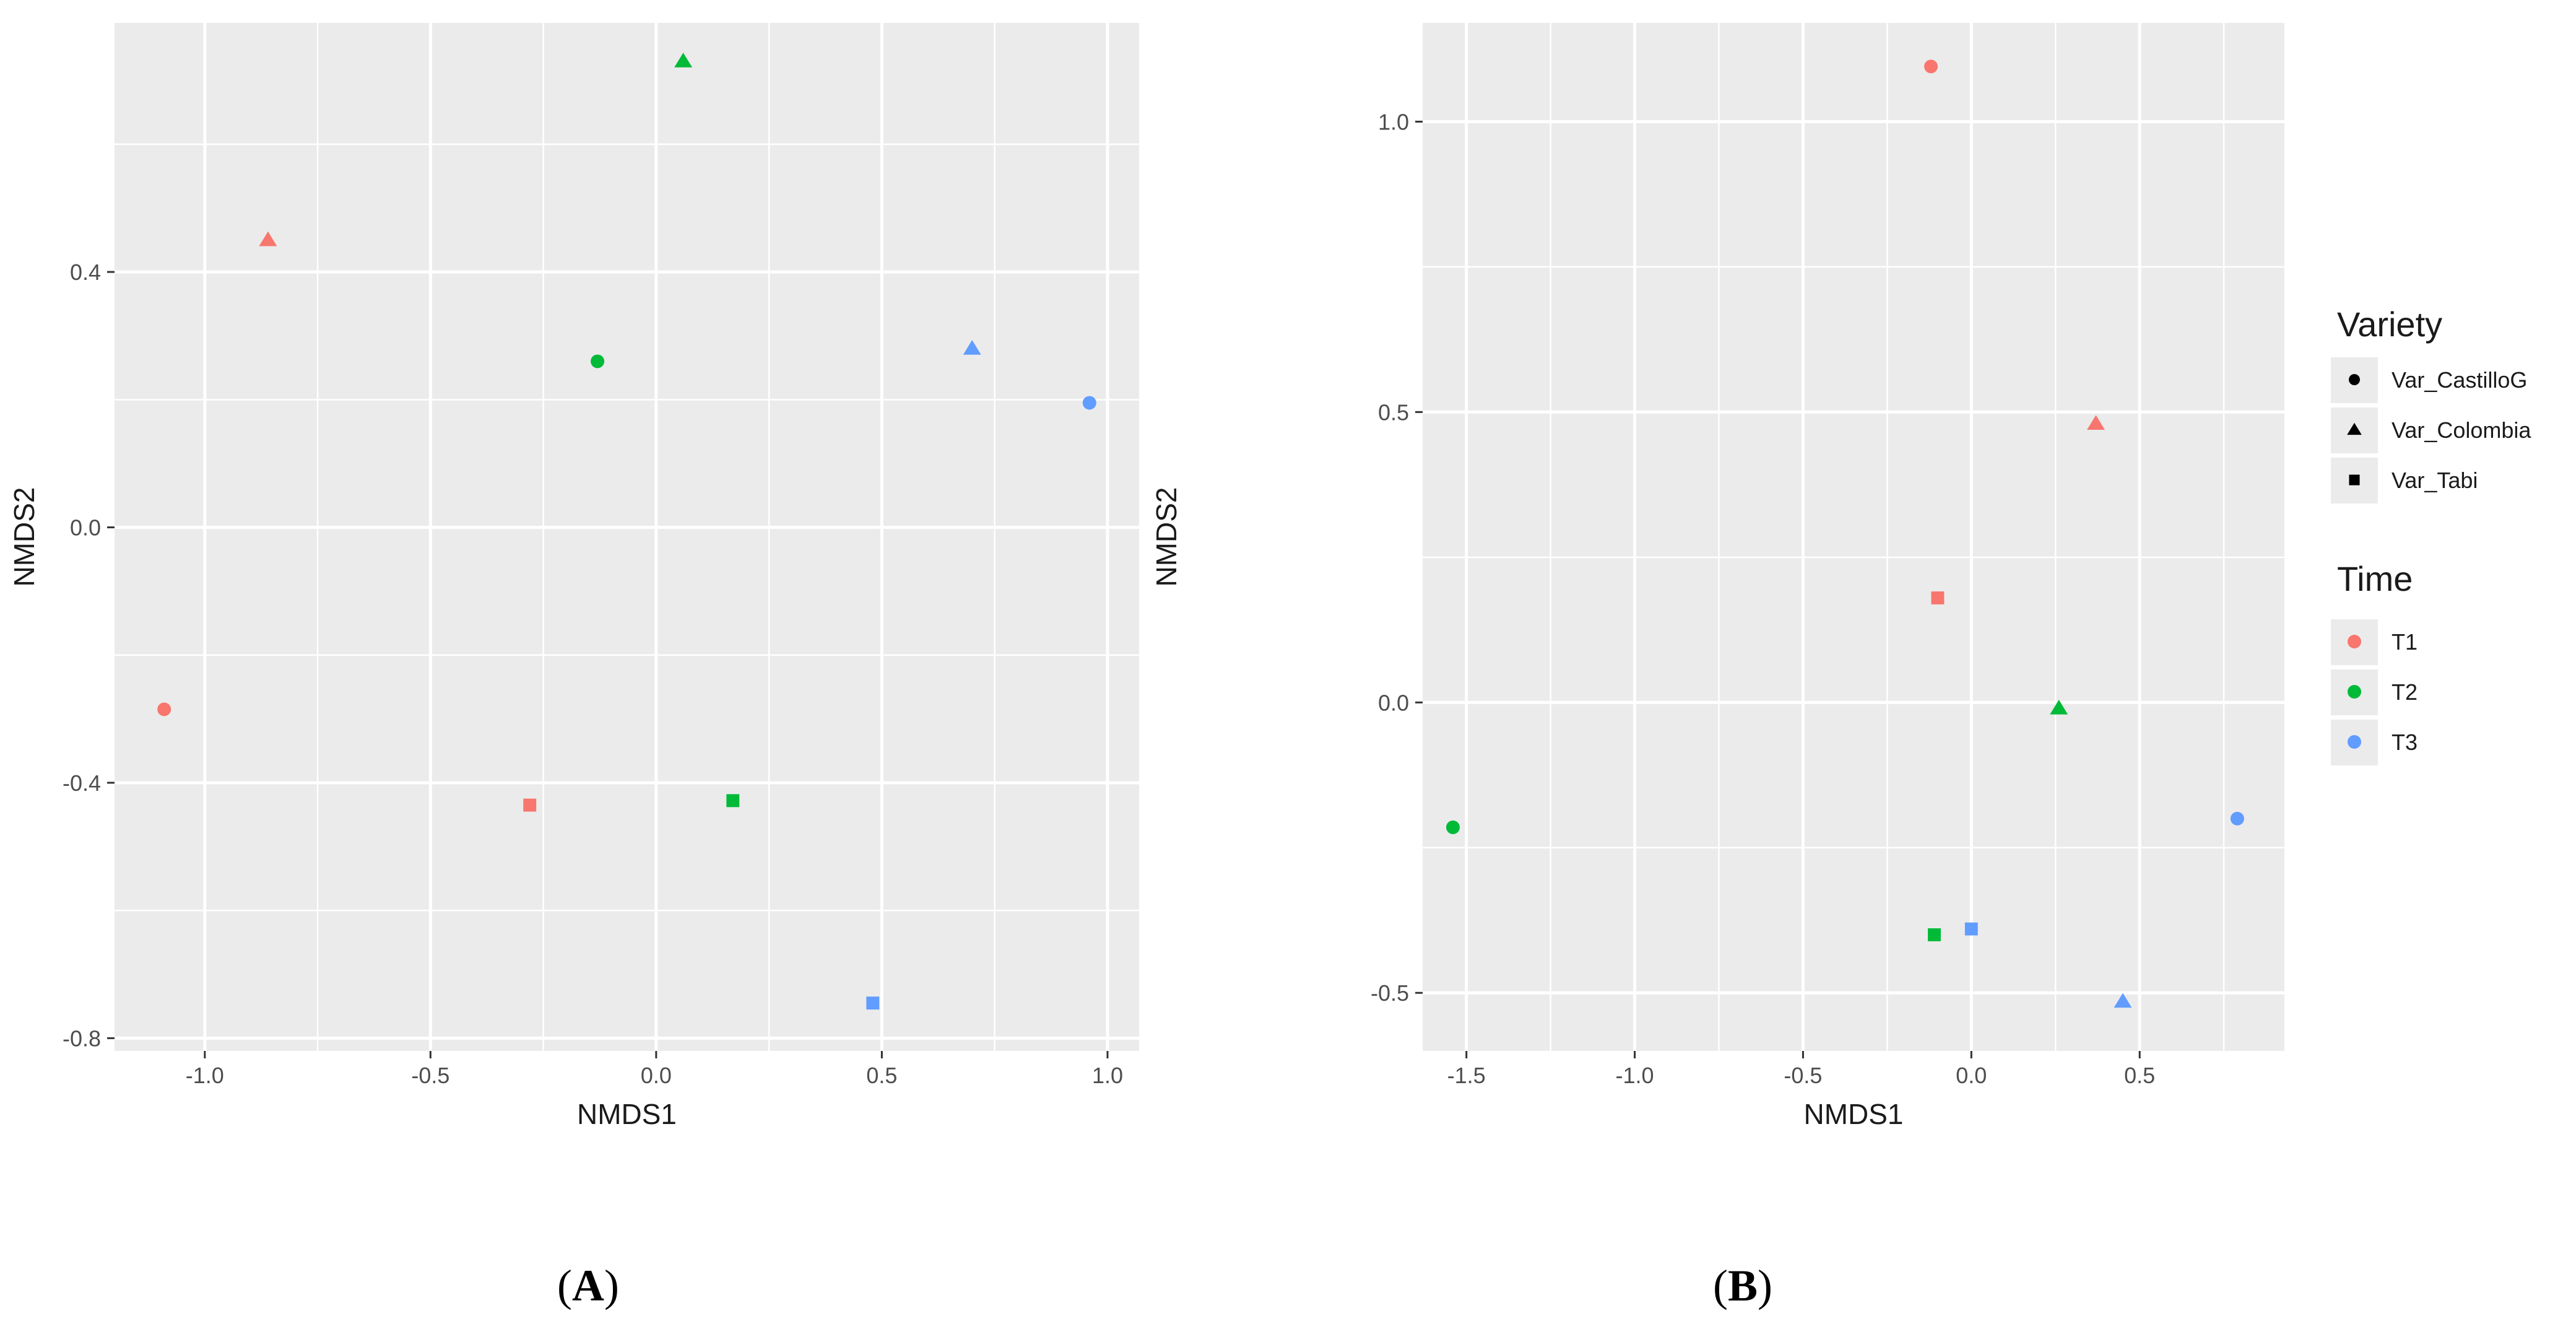 Image resolution: width=2576 pixels, height=1329 pixels. Describe the element at coordinates (1166, 536) in the screenshot. I see `panel-b-y-axis-title: NMDS2` at that location.